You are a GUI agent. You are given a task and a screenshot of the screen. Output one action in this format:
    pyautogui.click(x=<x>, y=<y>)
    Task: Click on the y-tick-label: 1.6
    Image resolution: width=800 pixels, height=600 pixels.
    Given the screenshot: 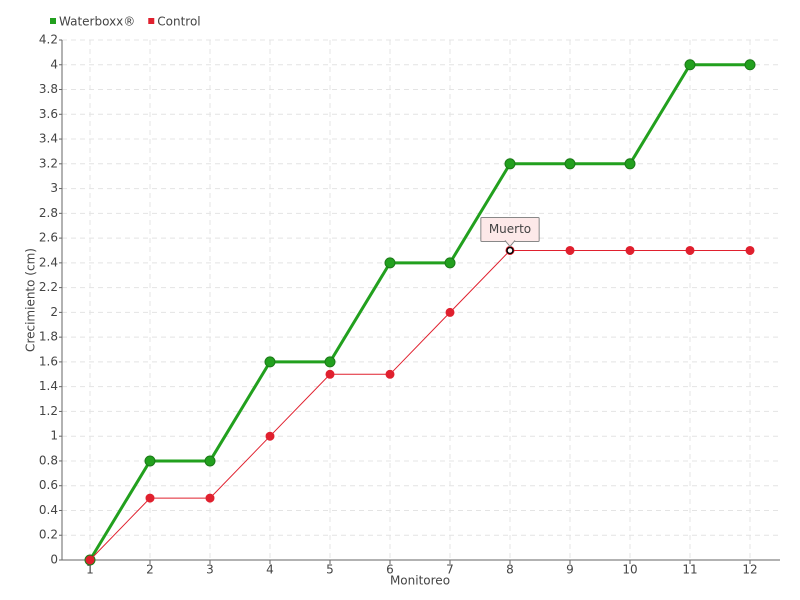 What is the action you would take?
    pyautogui.click(x=48, y=361)
    